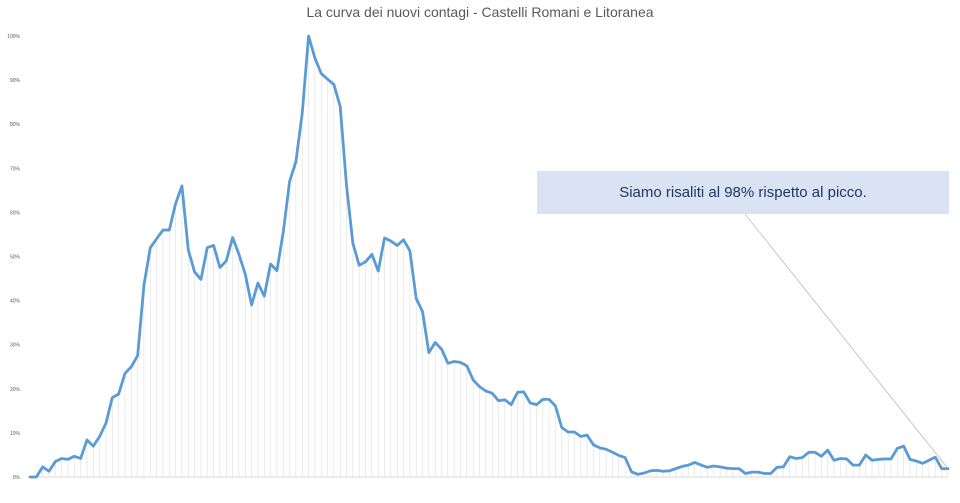 The height and width of the screenshot is (503, 960). I want to click on y-tick-label: 50%, so click(15, 258).